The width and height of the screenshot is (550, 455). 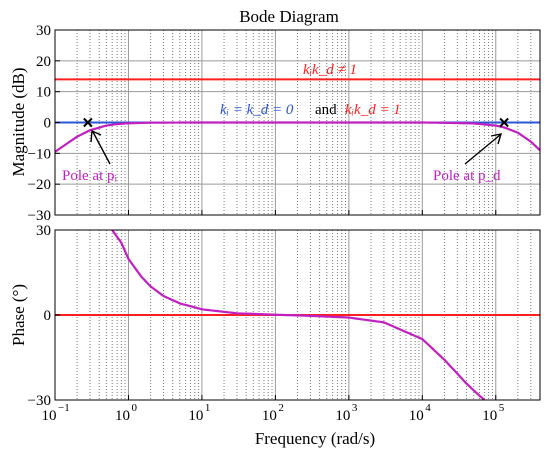 I want to click on magnitude-y-label: Magnitude (dB), so click(x=18, y=121).